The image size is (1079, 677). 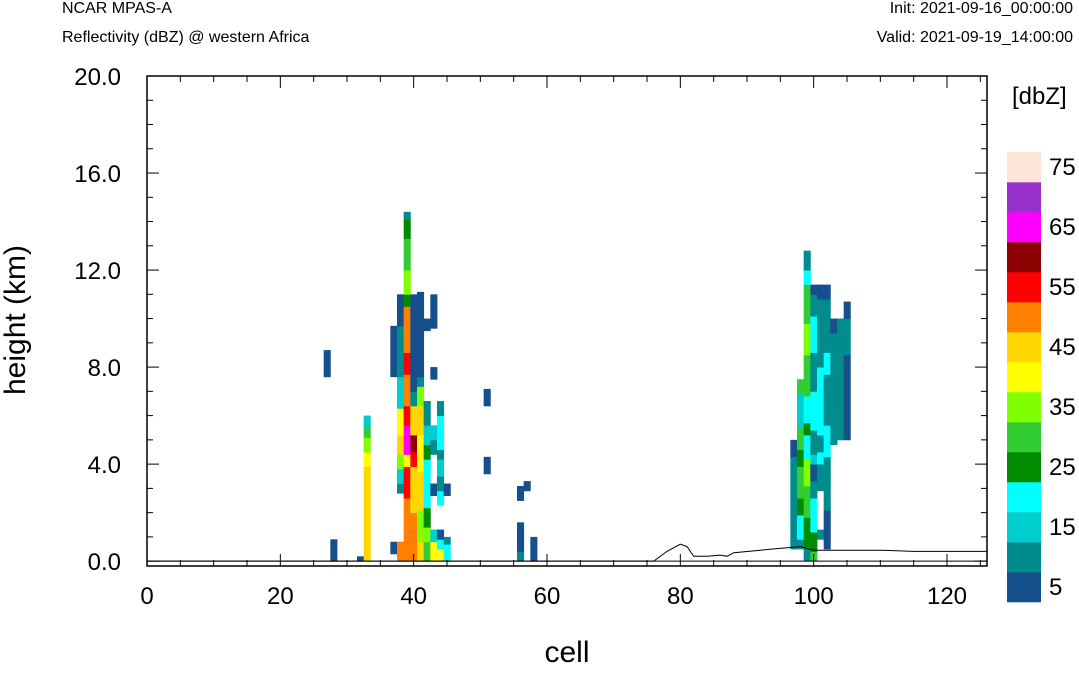 What do you see at coordinates (1062, 407) in the screenshot?
I see `colorbar-label: 35` at bounding box center [1062, 407].